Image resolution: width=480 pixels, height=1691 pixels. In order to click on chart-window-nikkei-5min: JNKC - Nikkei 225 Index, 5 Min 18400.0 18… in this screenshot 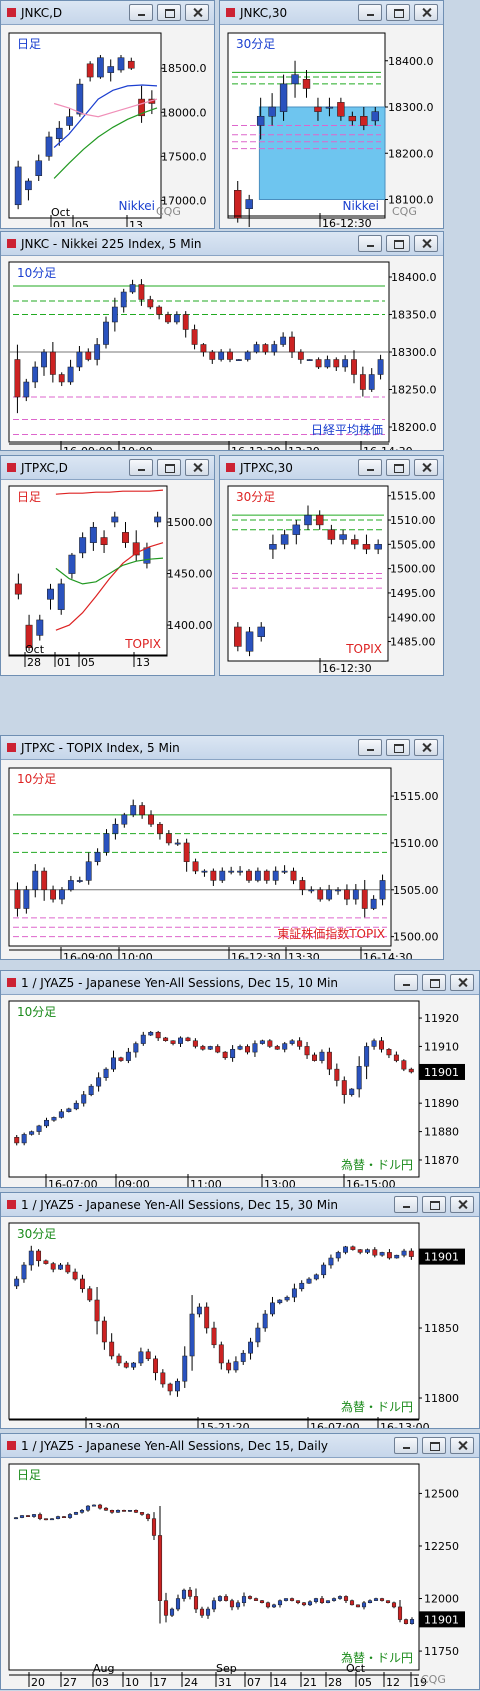, I will do `click(222, 341)`.